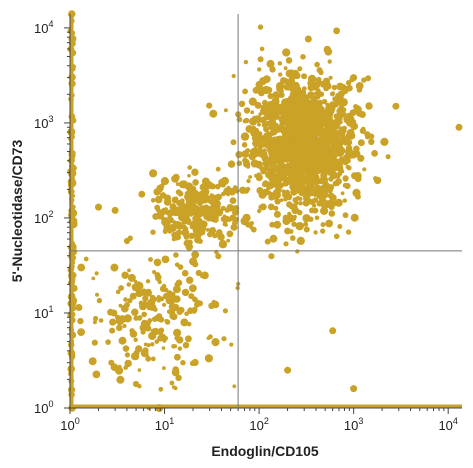  What do you see at coordinates (354, 78) in the screenshot?
I see `outlier-point` at bounding box center [354, 78].